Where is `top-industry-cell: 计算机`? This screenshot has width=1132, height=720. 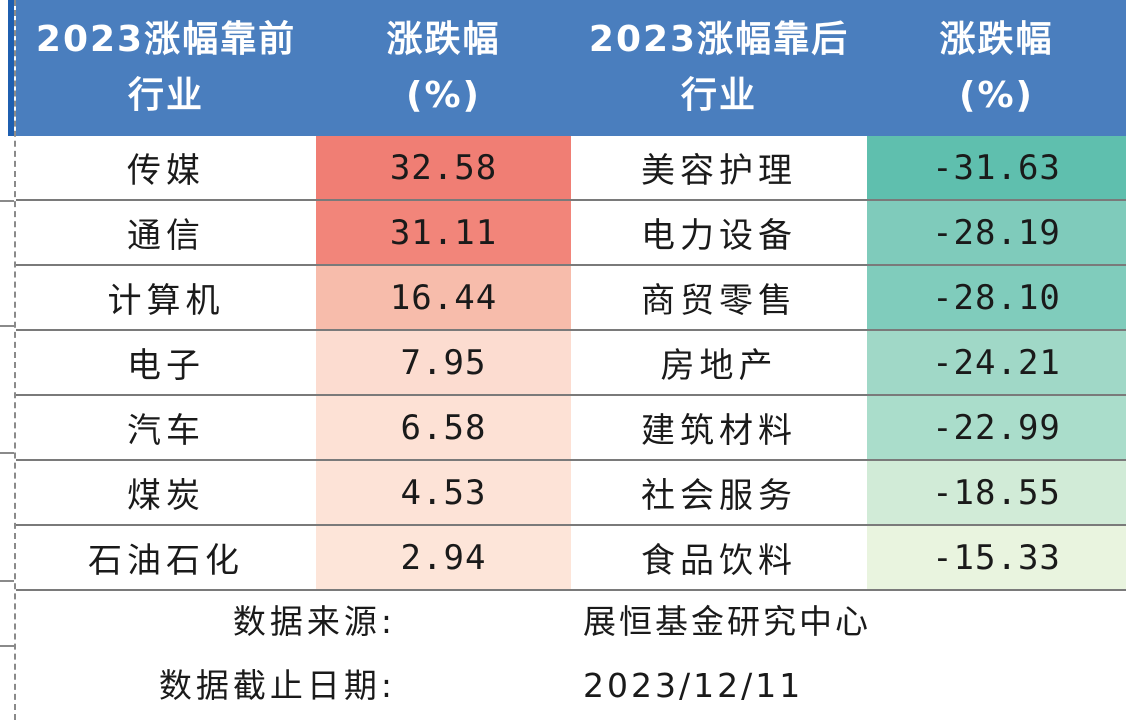
top-industry-cell: 计算机 is located at coordinates (166, 298).